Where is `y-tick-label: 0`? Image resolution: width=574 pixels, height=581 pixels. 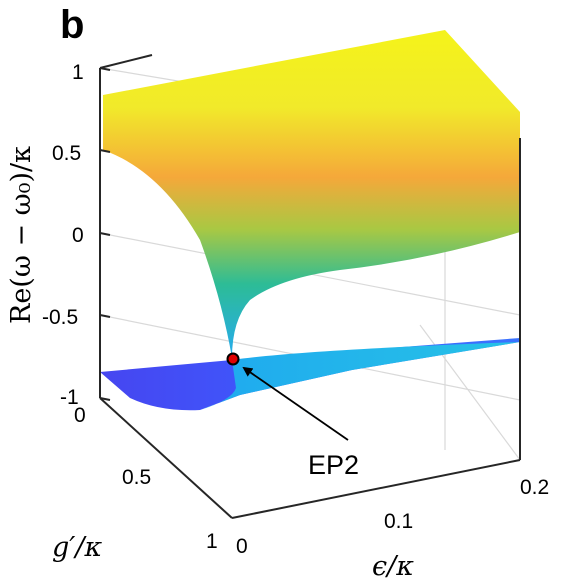 y-tick-label: 0 is located at coordinates (80, 415).